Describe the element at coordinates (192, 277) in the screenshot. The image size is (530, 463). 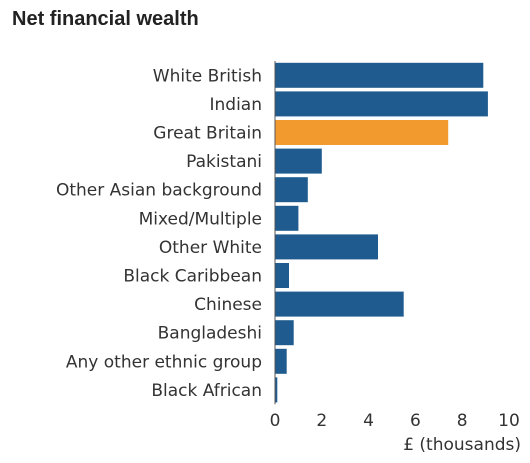
I see `category-label: Black Caribbean` at that location.